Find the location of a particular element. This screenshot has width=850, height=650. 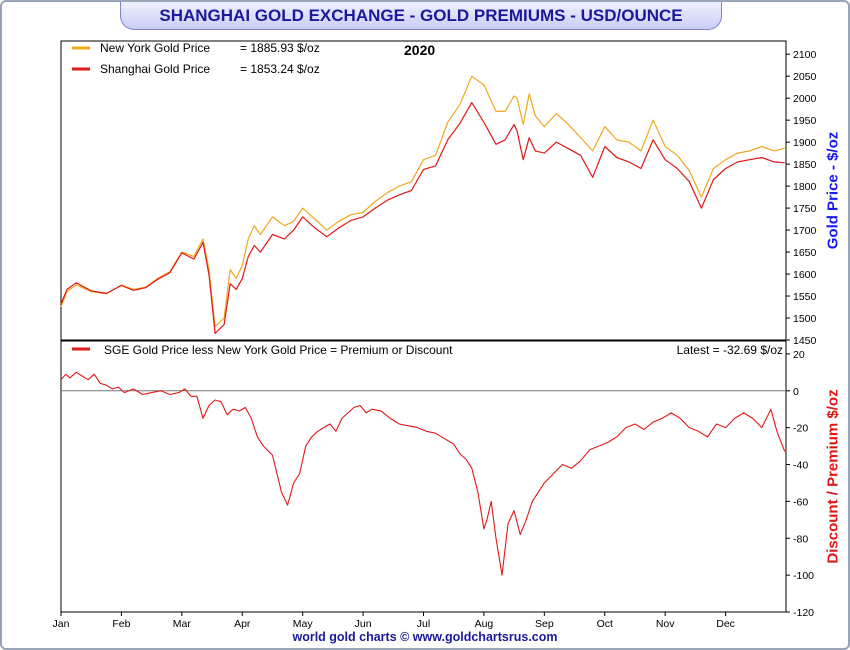

price-ytick-label: 1650 is located at coordinates (805, 253).